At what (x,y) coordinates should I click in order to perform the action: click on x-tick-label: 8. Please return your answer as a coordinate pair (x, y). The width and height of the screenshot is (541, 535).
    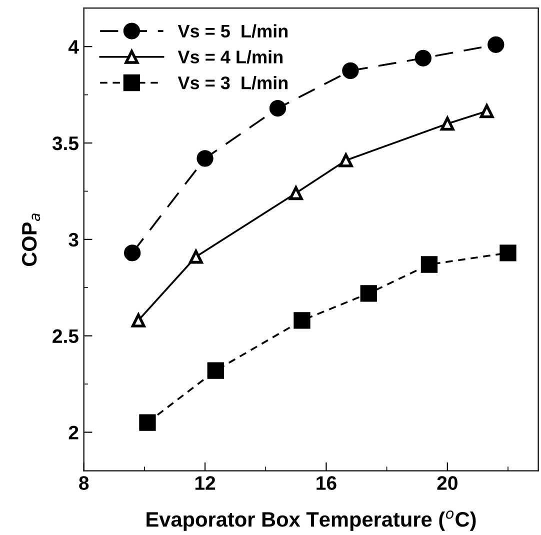
    Looking at the image, I should click on (84, 483).